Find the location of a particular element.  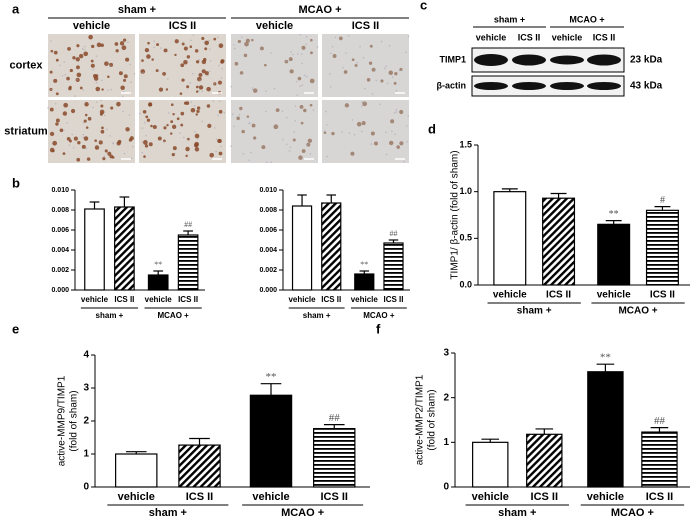

y-tick-label: 1.5 is located at coordinates (465, 144).